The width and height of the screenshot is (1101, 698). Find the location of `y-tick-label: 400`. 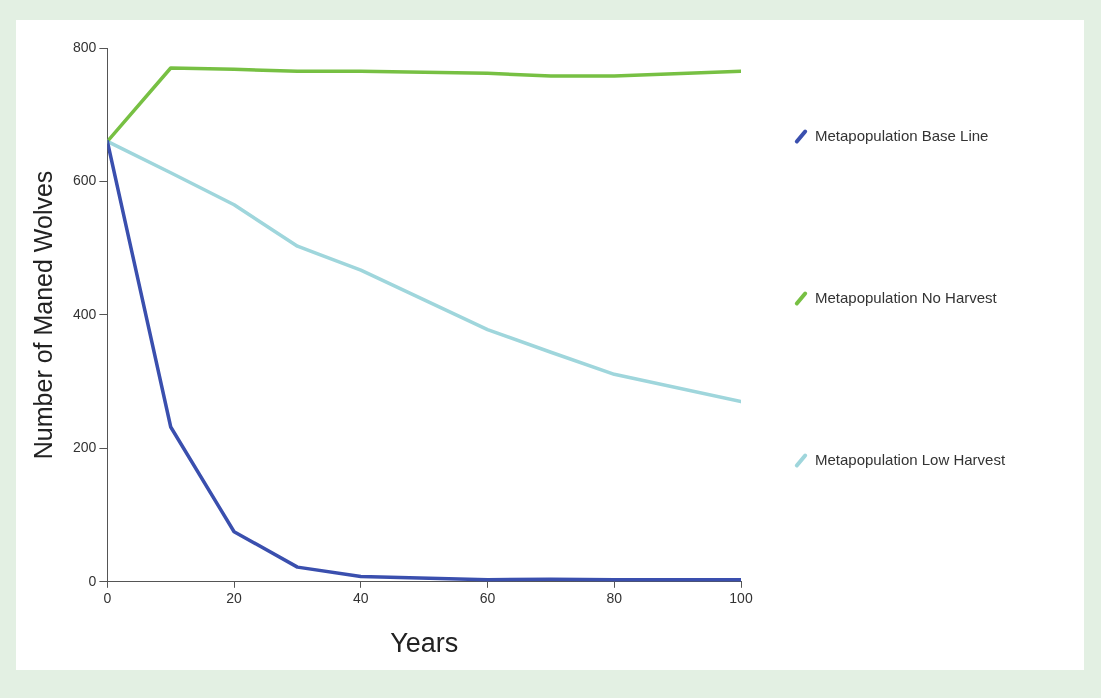

y-tick-label: 400 is located at coordinates (85, 313).